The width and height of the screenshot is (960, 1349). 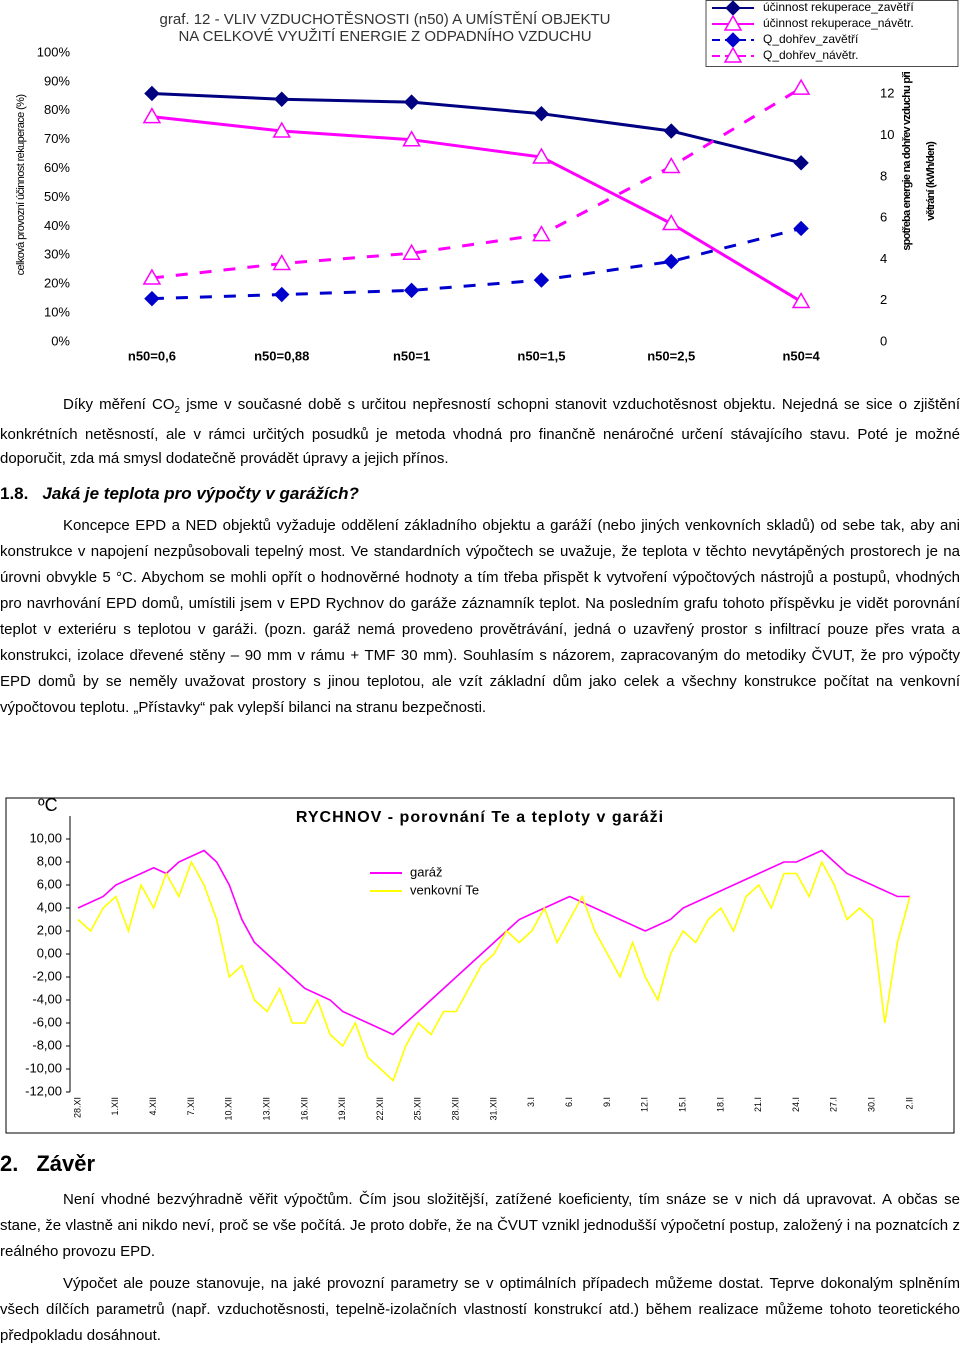 What do you see at coordinates (47, 1044) in the screenshot?
I see `y-tick-label: -8,00` at bounding box center [47, 1044].